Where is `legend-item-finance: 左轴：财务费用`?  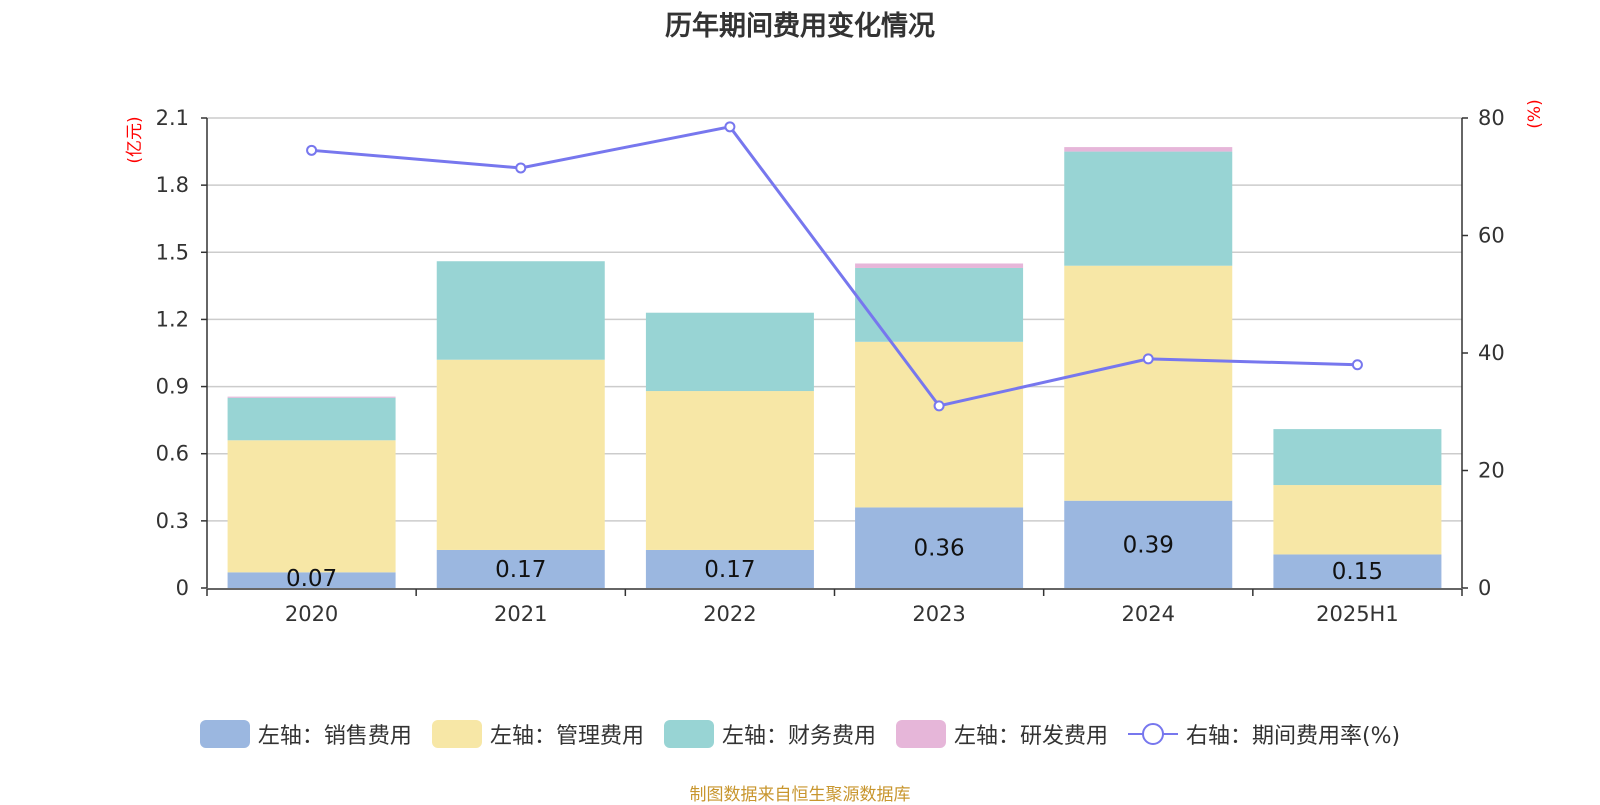 legend-item-finance: 左轴：财务费用 is located at coordinates (769, 734).